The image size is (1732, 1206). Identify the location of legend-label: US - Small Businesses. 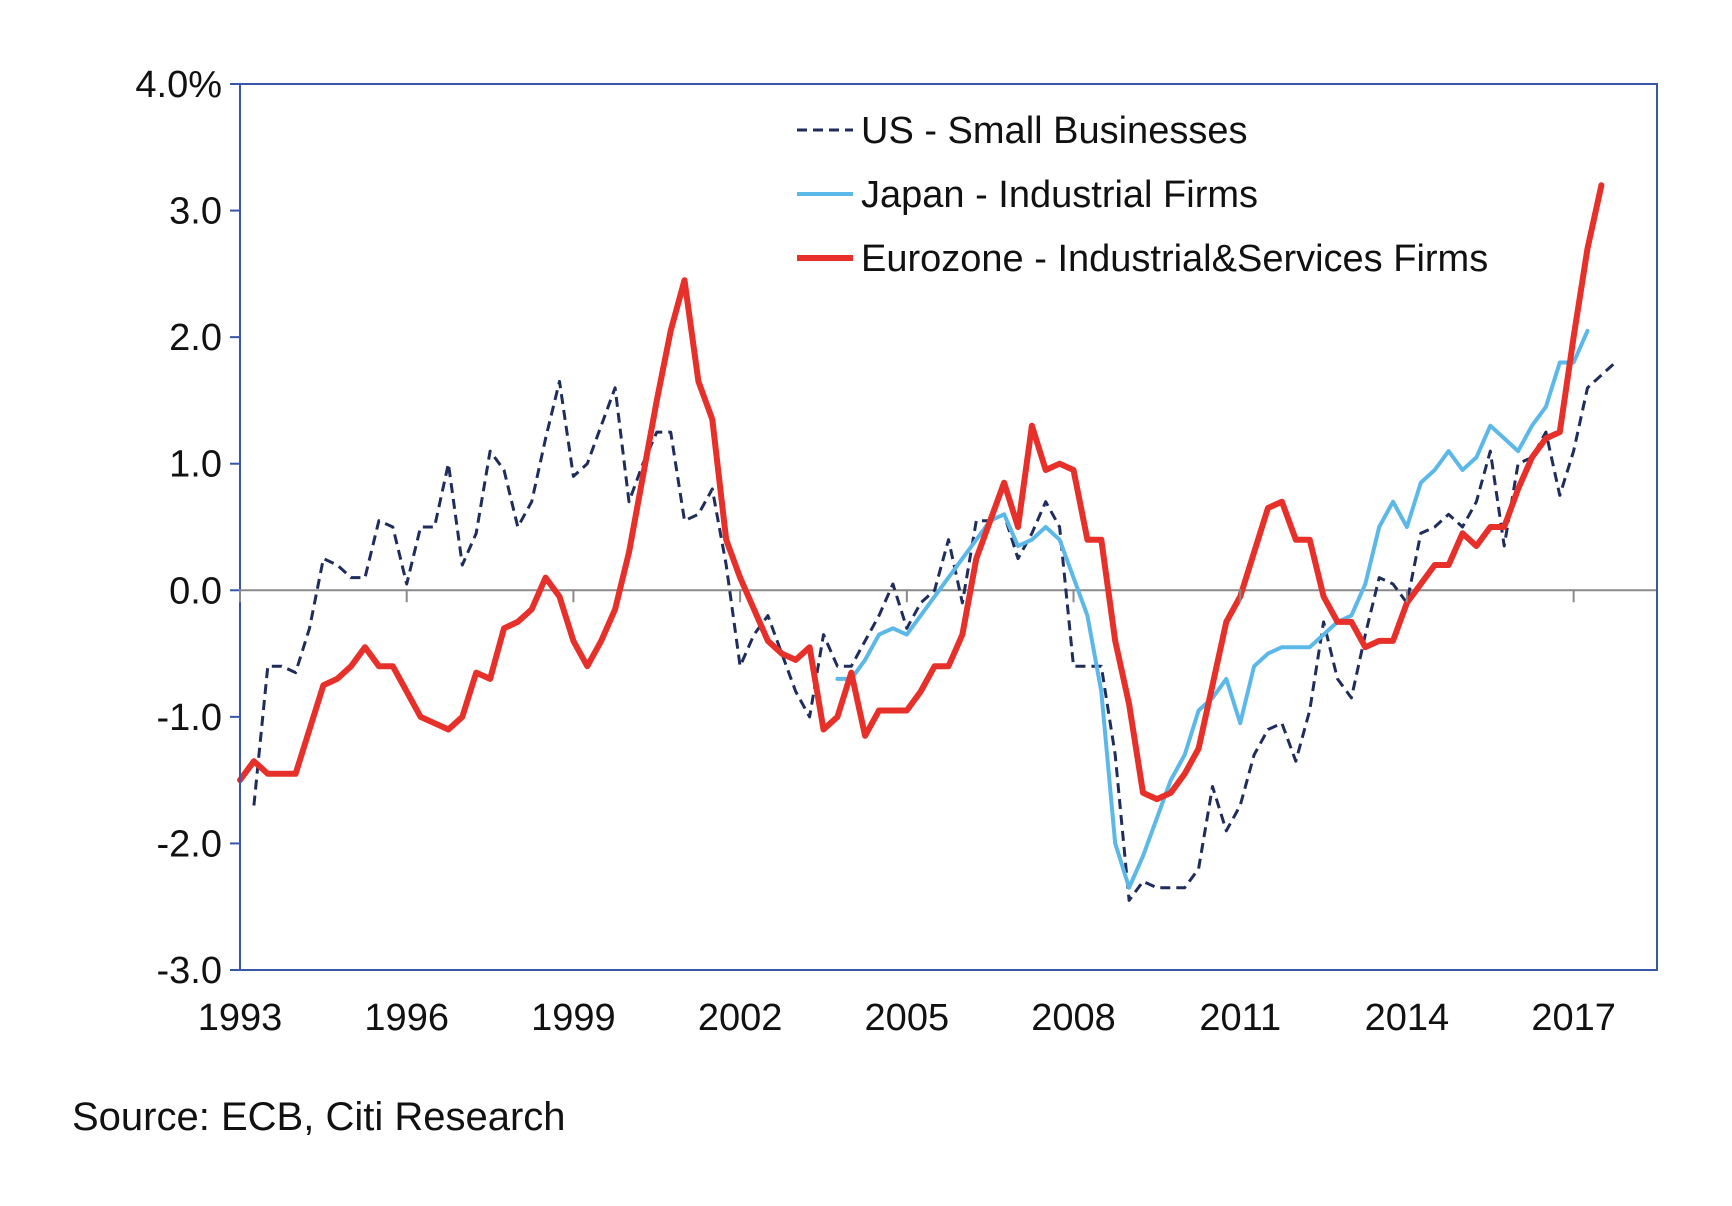
(1054, 131).